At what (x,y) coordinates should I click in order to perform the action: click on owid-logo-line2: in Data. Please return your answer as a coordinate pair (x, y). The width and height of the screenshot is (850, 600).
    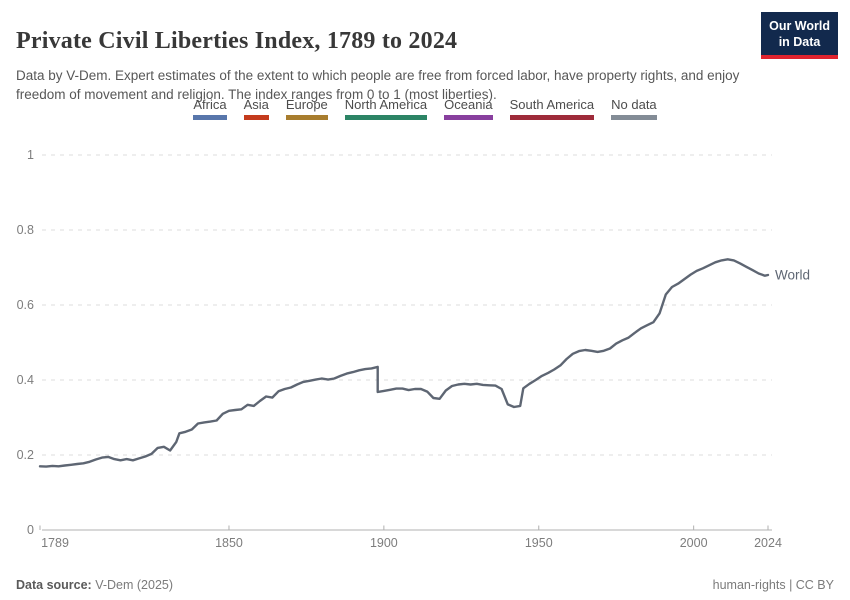
    Looking at the image, I should click on (799, 42).